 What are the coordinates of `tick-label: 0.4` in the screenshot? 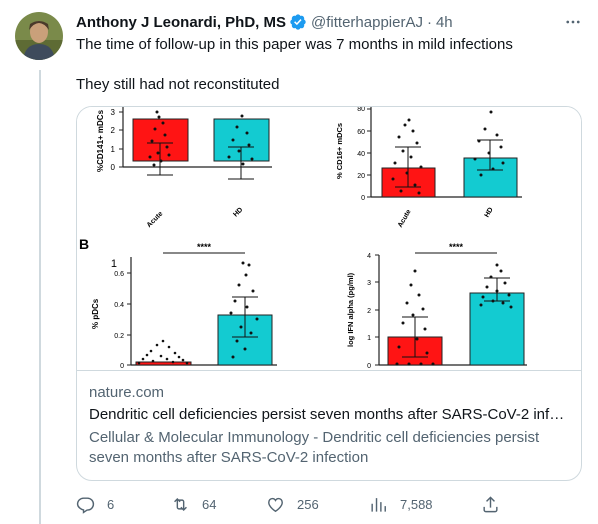 It's located at (119, 305).